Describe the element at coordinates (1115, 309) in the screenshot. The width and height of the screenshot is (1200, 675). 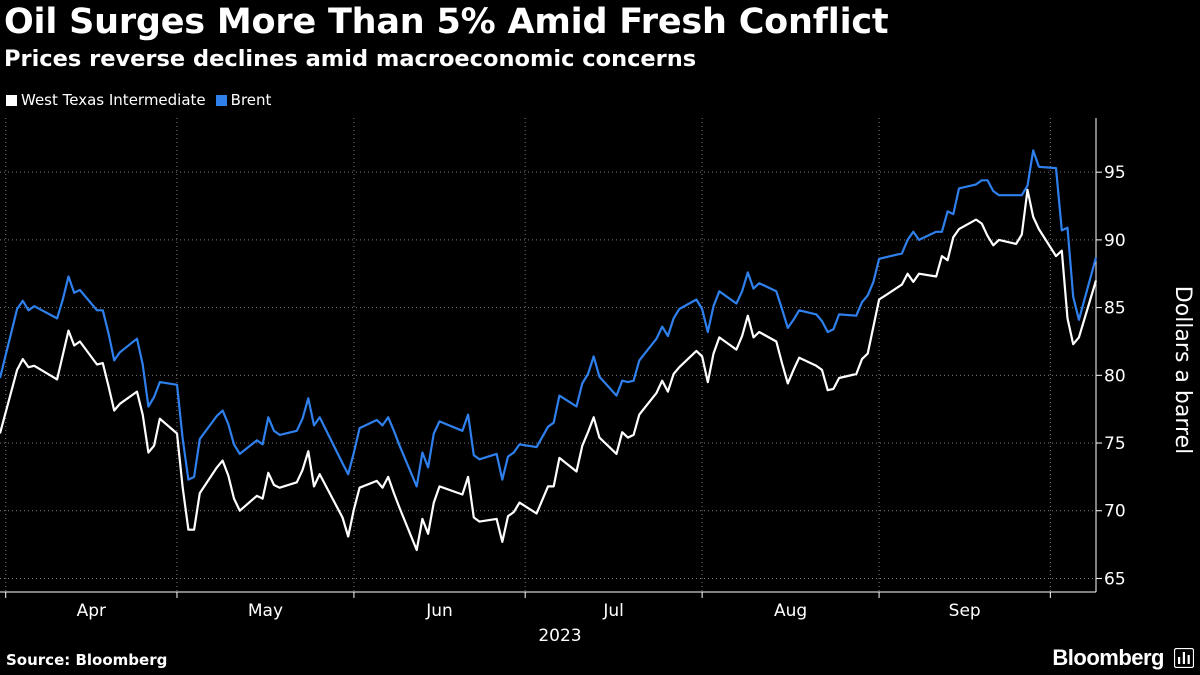
I see `y-tick-label: 85` at that location.